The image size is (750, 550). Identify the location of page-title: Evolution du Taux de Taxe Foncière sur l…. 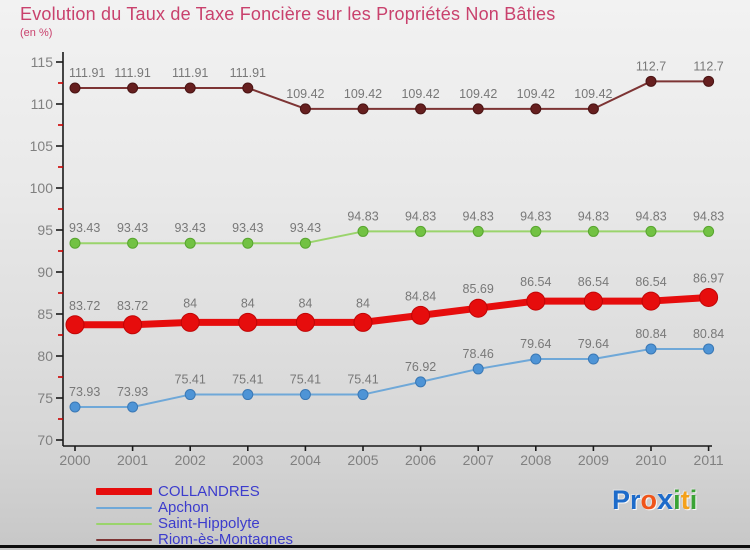
(288, 14).